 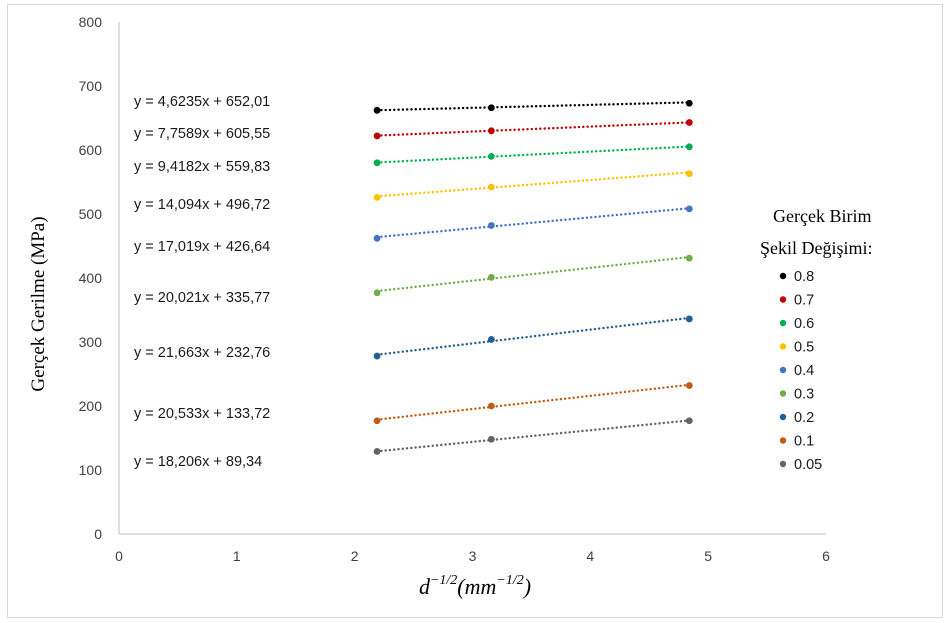 I want to click on legend-marker-0.2, so click(x=783, y=417).